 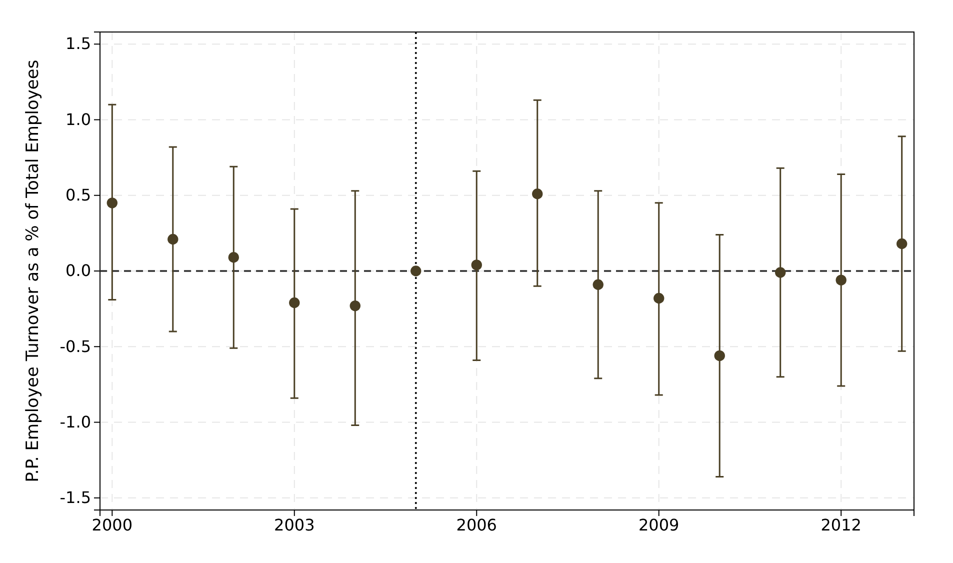 What do you see at coordinates (33, 271) in the screenshot?
I see `y-axis-title: P.P. Employee Turnover as a % of Total Employees` at bounding box center [33, 271].